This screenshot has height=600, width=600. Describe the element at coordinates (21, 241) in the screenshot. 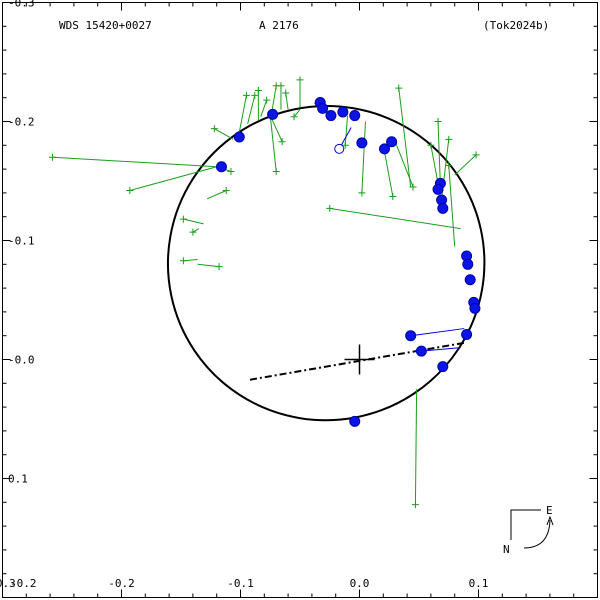

I see `y-tick-label: -0.1` at that location.